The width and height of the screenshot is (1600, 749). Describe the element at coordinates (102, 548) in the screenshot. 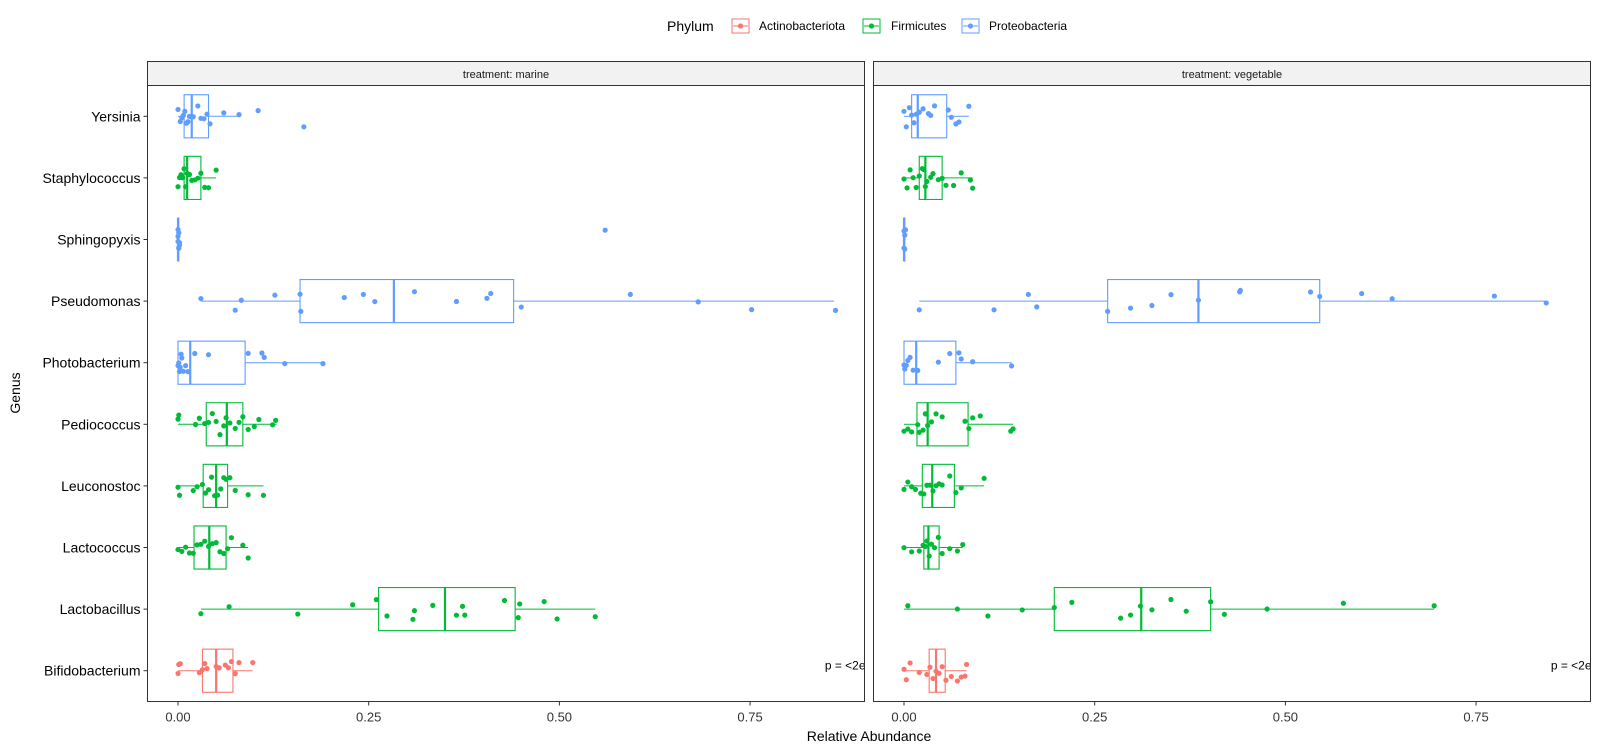

I see `y-tick-label-lactococcus: Lactococcus` at that location.